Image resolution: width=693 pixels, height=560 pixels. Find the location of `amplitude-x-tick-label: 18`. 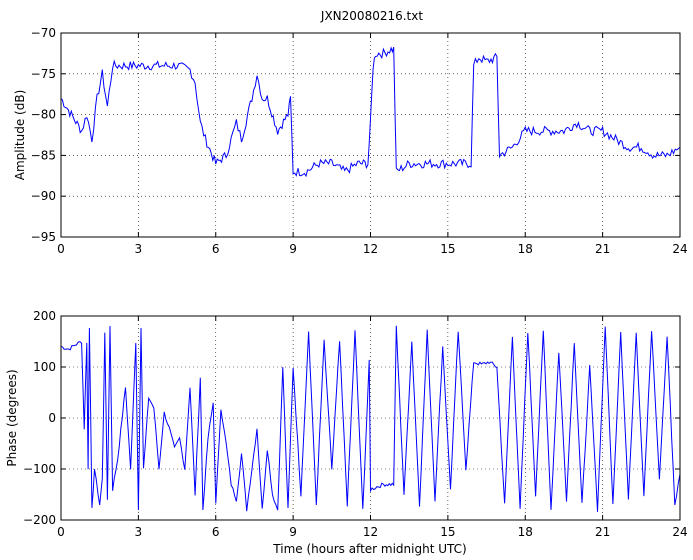

amplitude-x-tick-label: 18 is located at coordinates (525, 249).